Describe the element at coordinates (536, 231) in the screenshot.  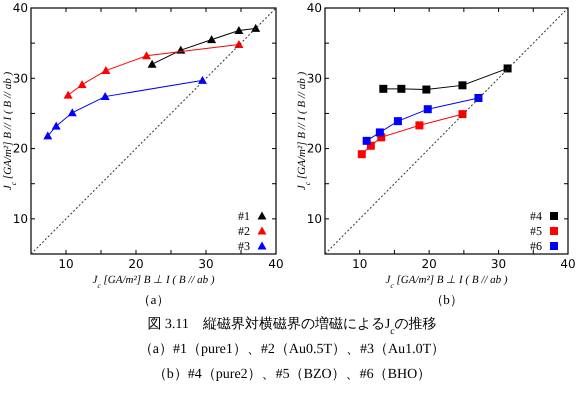
I see `legend-label: #5` at that location.